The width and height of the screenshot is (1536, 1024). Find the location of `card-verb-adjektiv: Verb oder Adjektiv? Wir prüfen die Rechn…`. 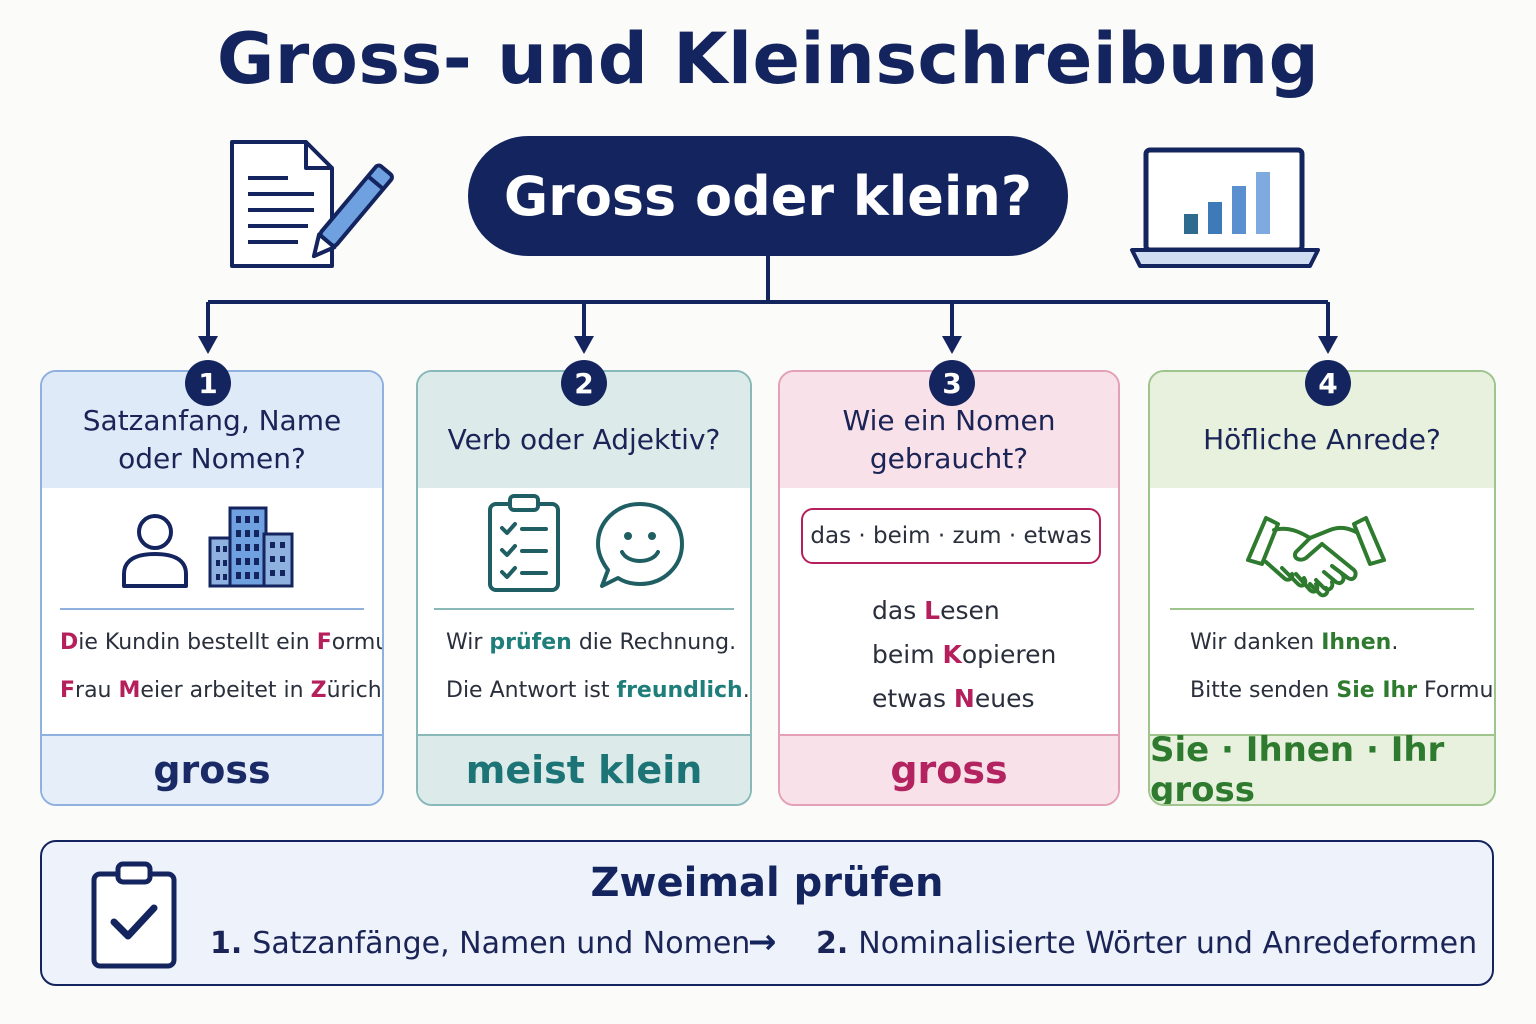

card-verb-adjektiv: Verb oder Adjektiv? Wir prüfen die Rechn… is located at coordinates (584, 588).